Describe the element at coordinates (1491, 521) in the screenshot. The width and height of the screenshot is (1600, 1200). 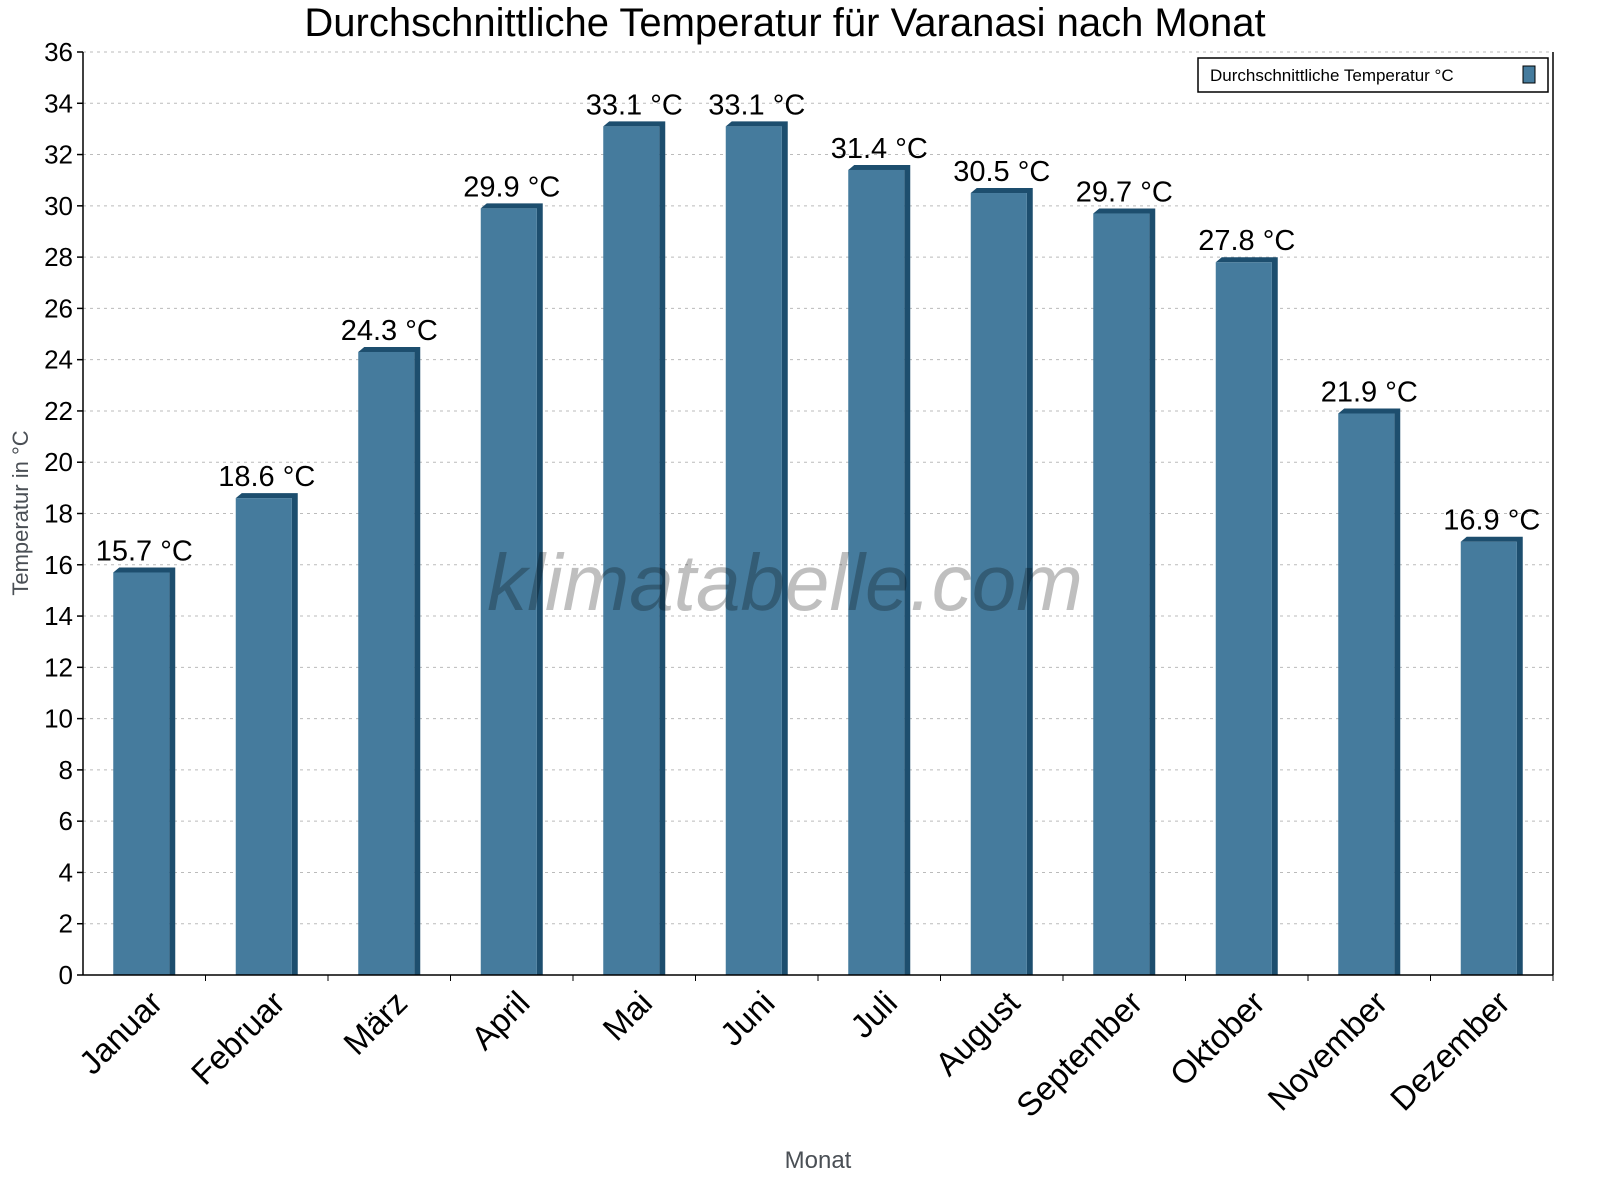
I see `data-label: 16.9 °C` at that location.